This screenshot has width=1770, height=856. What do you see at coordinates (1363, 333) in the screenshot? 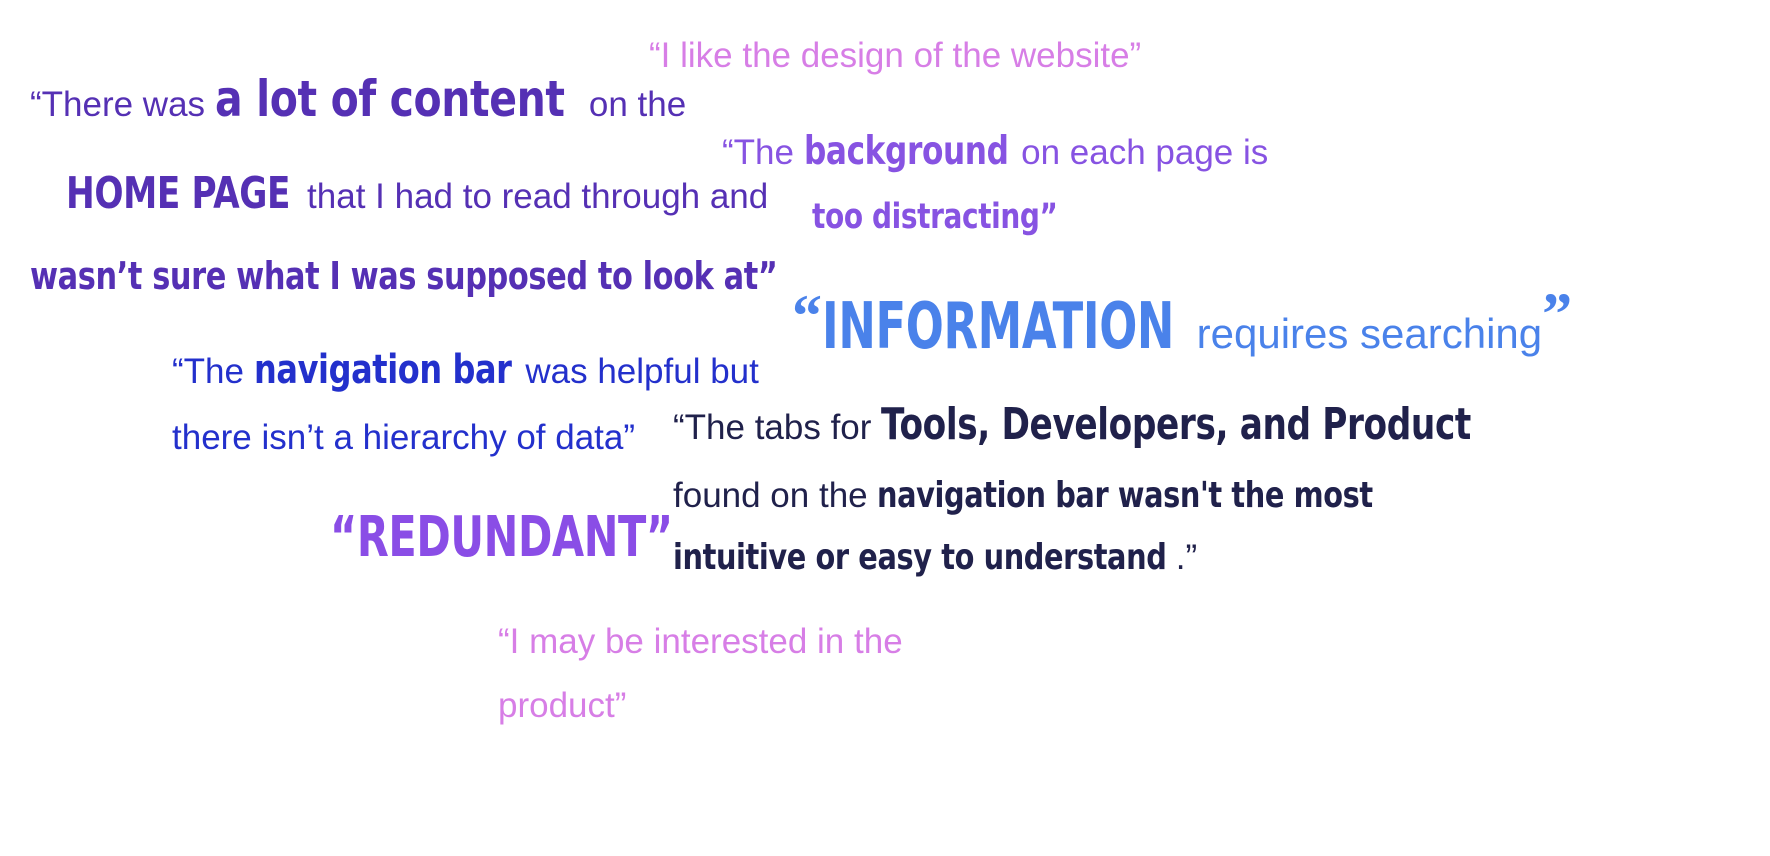
I see `quote-information-plain: requires searching` at bounding box center [1363, 333].